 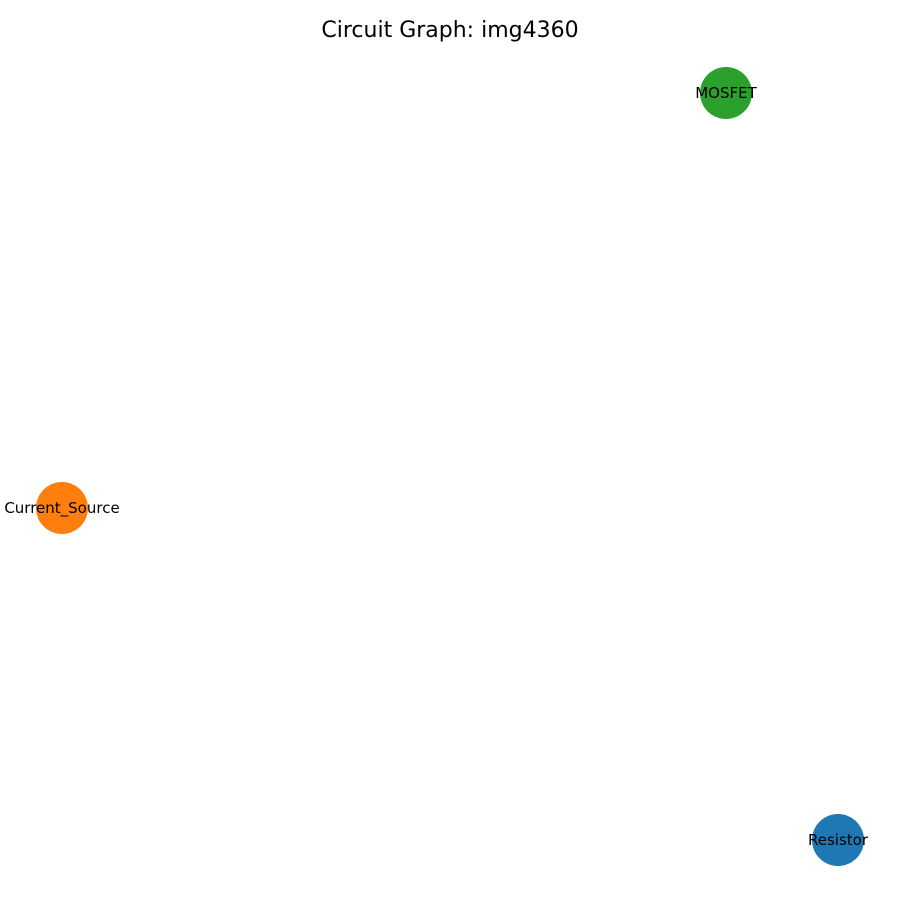 I want to click on node-label: MOSFET, so click(x=726, y=93).